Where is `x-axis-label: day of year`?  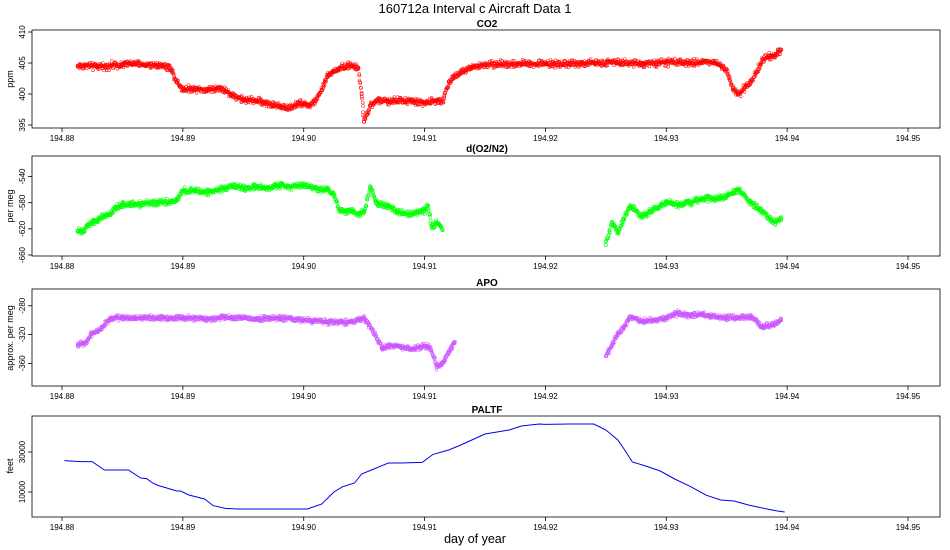
x-axis-label: day of year is located at coordinates (475, 539).